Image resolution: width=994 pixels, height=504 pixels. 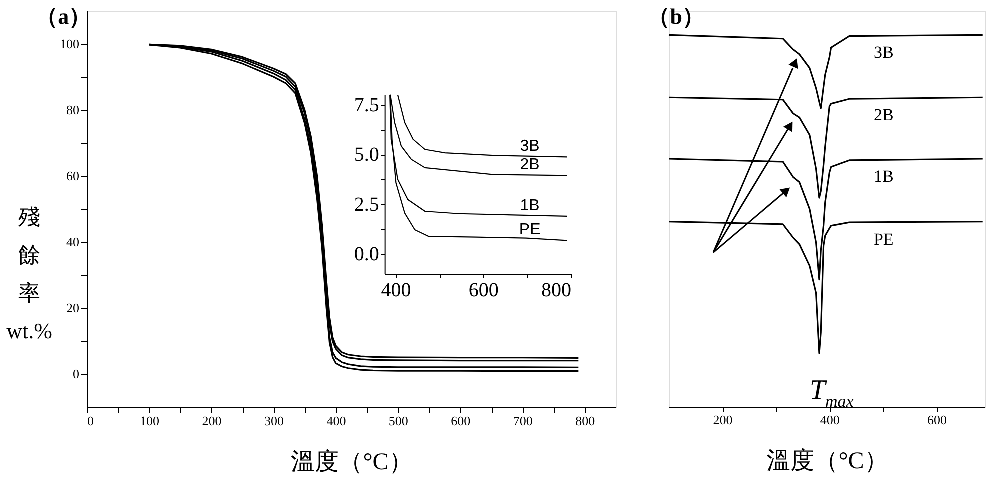 I want to click on y-tick-label: 40, so click(x=73, y=242).